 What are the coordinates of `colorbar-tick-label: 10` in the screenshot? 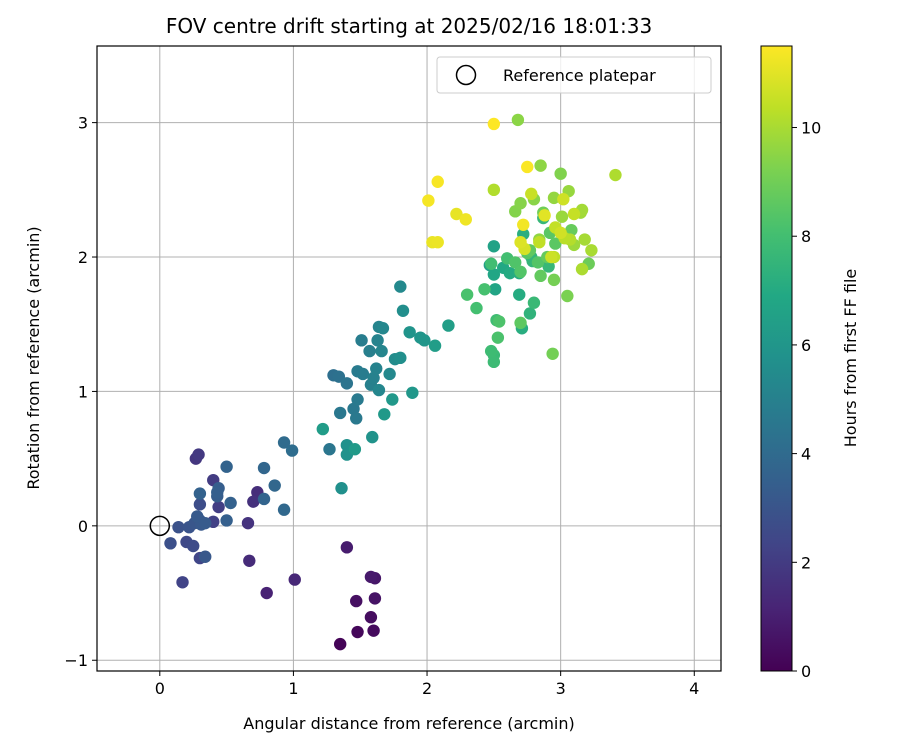 It's located at (811, 128).